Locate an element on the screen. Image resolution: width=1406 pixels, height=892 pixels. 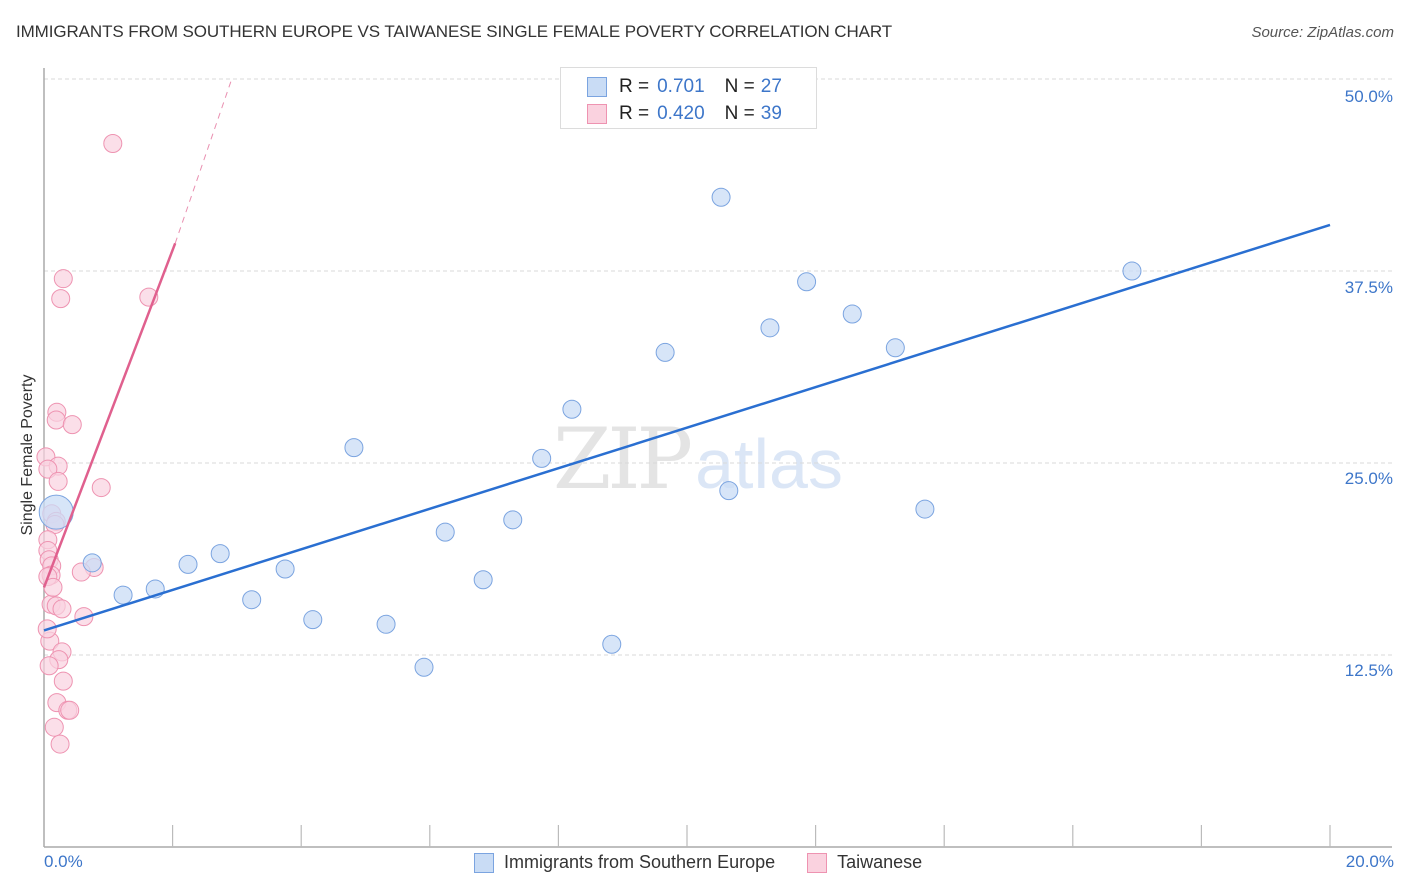
legend-row-southern-europe: R = 0.701 N = 27 is located at coordinates (684, 87).